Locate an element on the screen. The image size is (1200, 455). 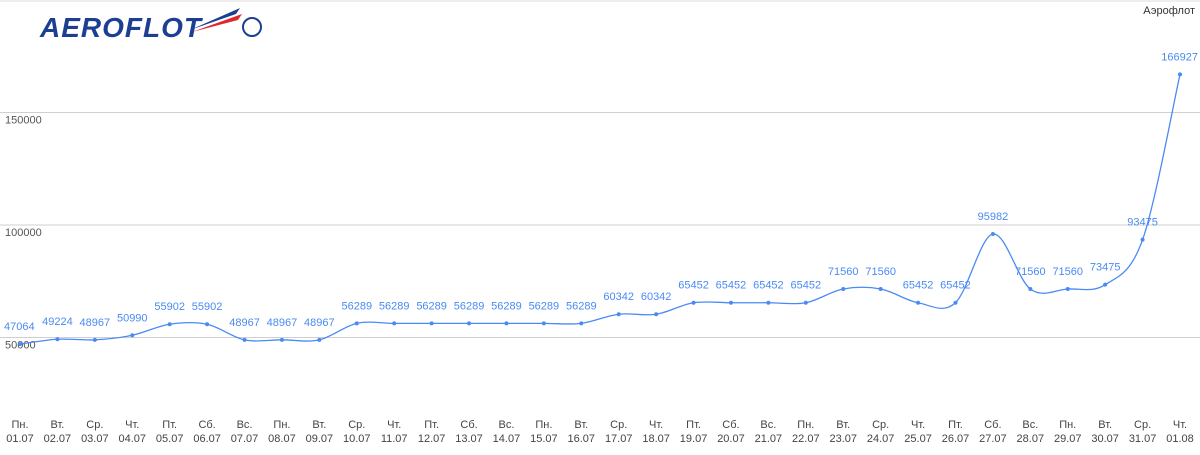
data-label: 49224 is located at coordinates (57, 322).